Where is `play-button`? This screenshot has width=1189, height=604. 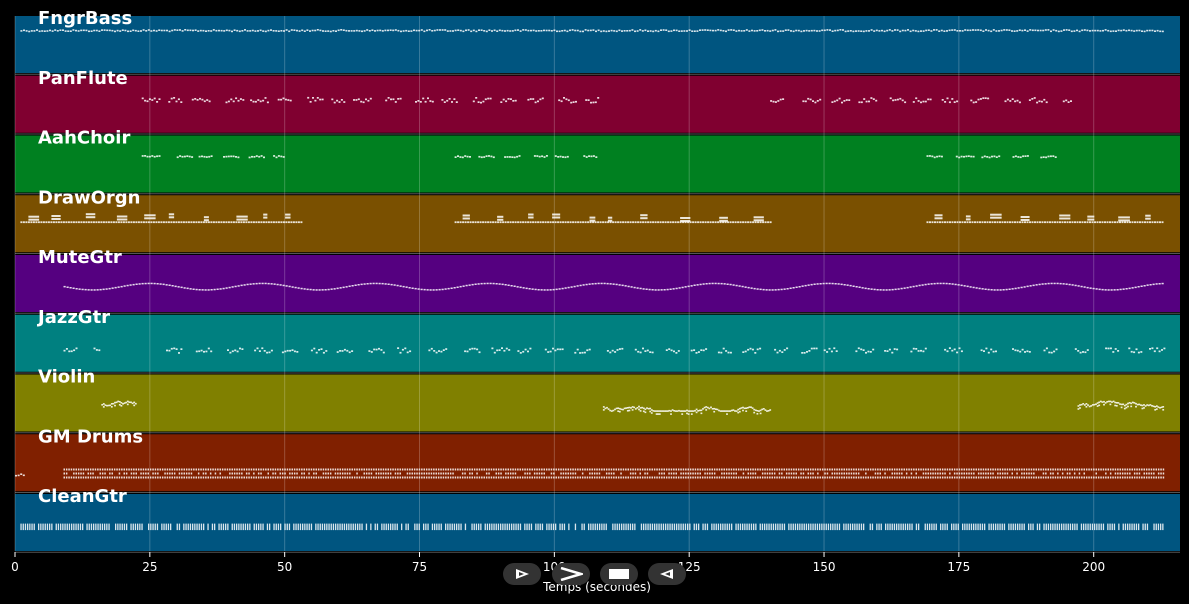
play-button is located at coordinates (522, 574).